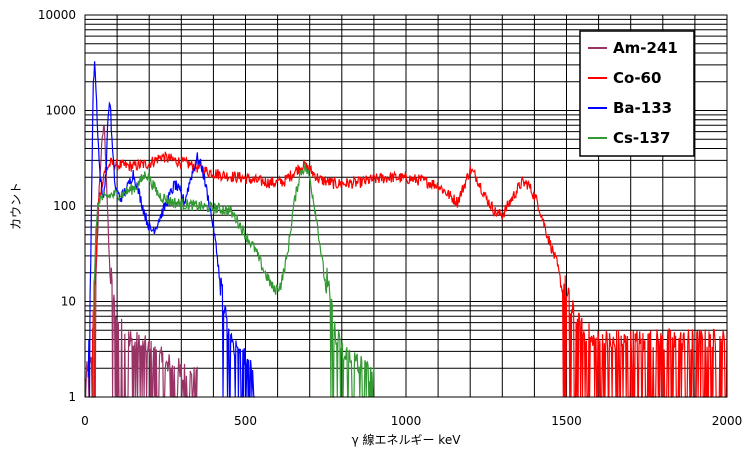  Describe the element at coordinates (727, 421) in the screenshot. I see `x-tick-label: 2000` at that location.